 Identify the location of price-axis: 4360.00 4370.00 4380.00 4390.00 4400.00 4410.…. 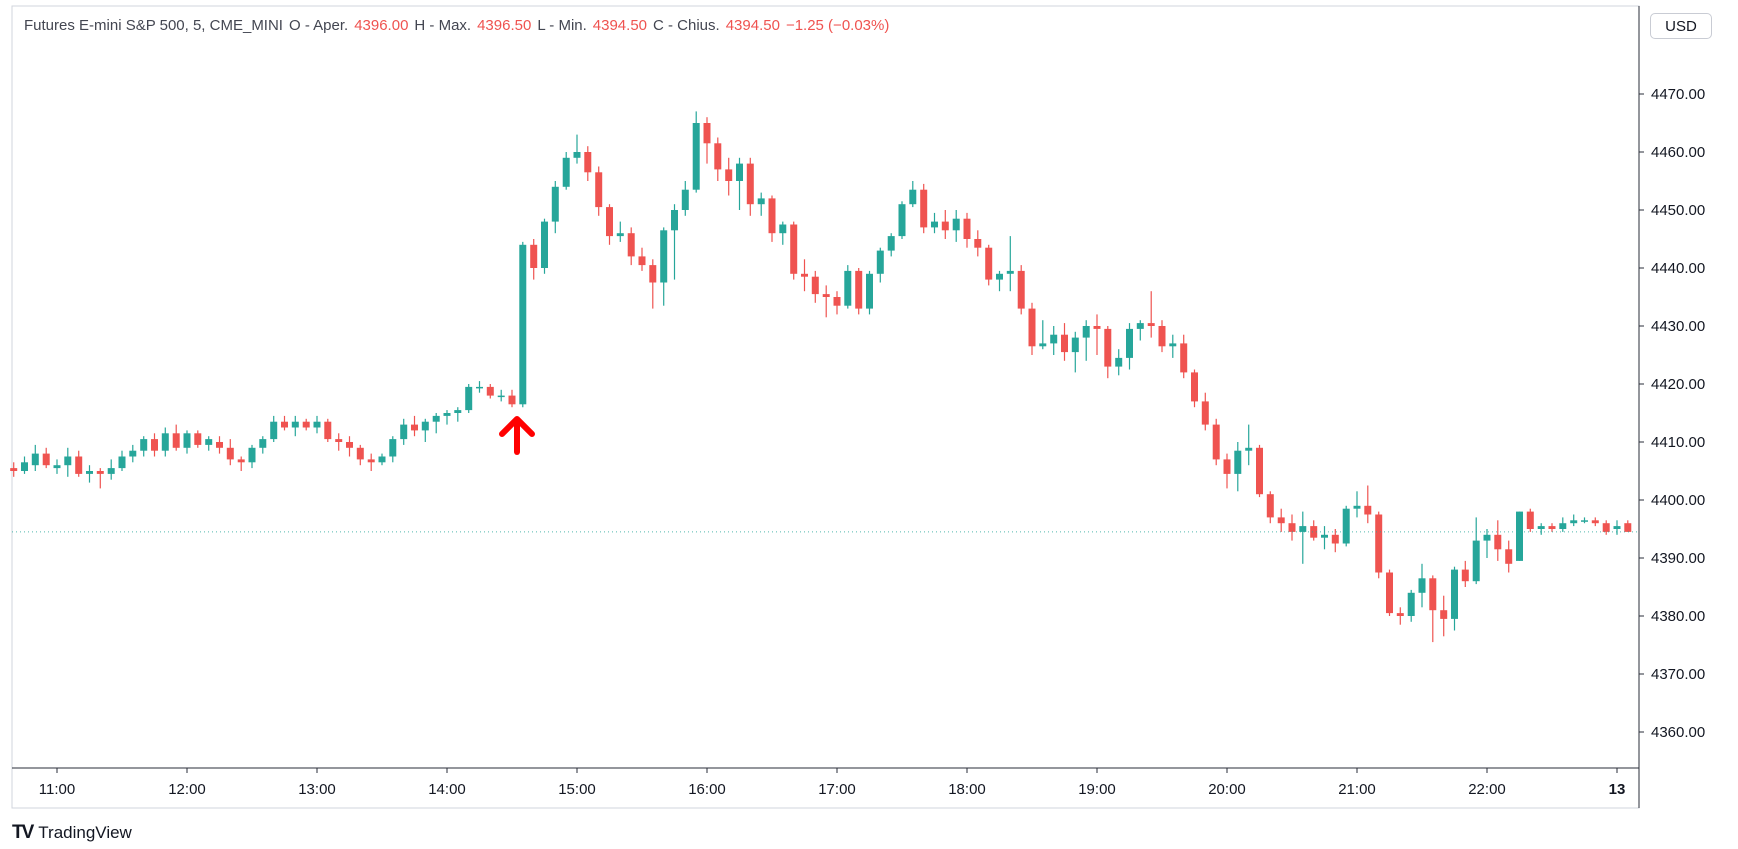
(1672, 413).